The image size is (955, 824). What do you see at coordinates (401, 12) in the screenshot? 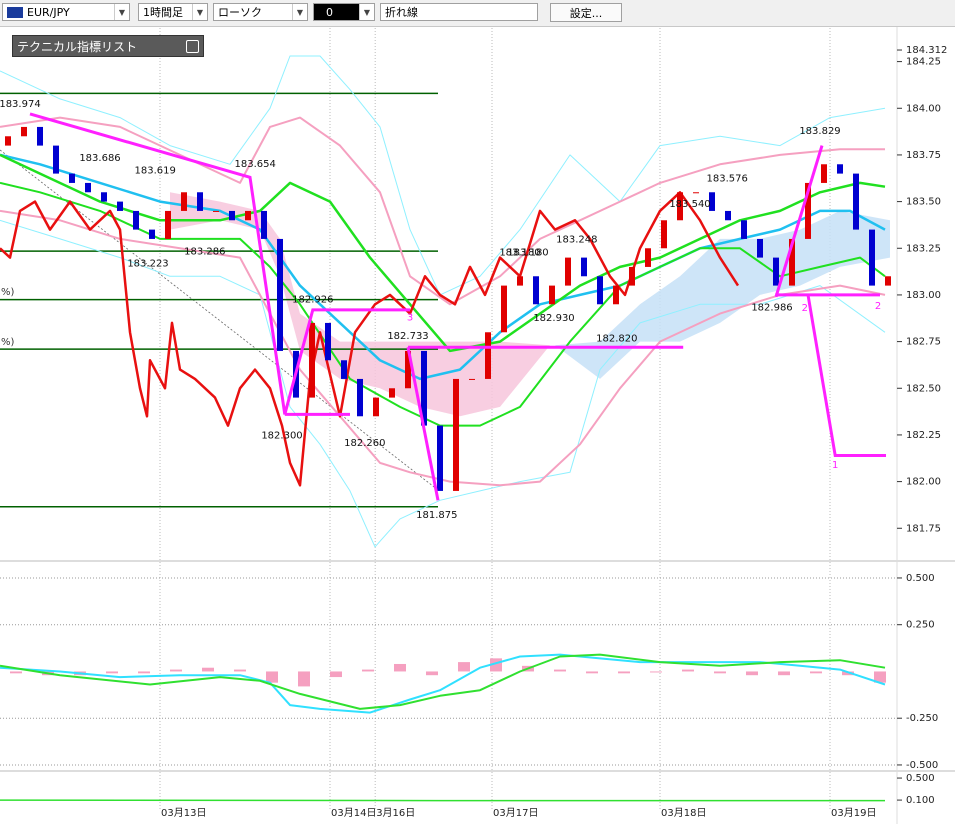
I see `line-type: 折れ線` at bounding box center [401, 12].